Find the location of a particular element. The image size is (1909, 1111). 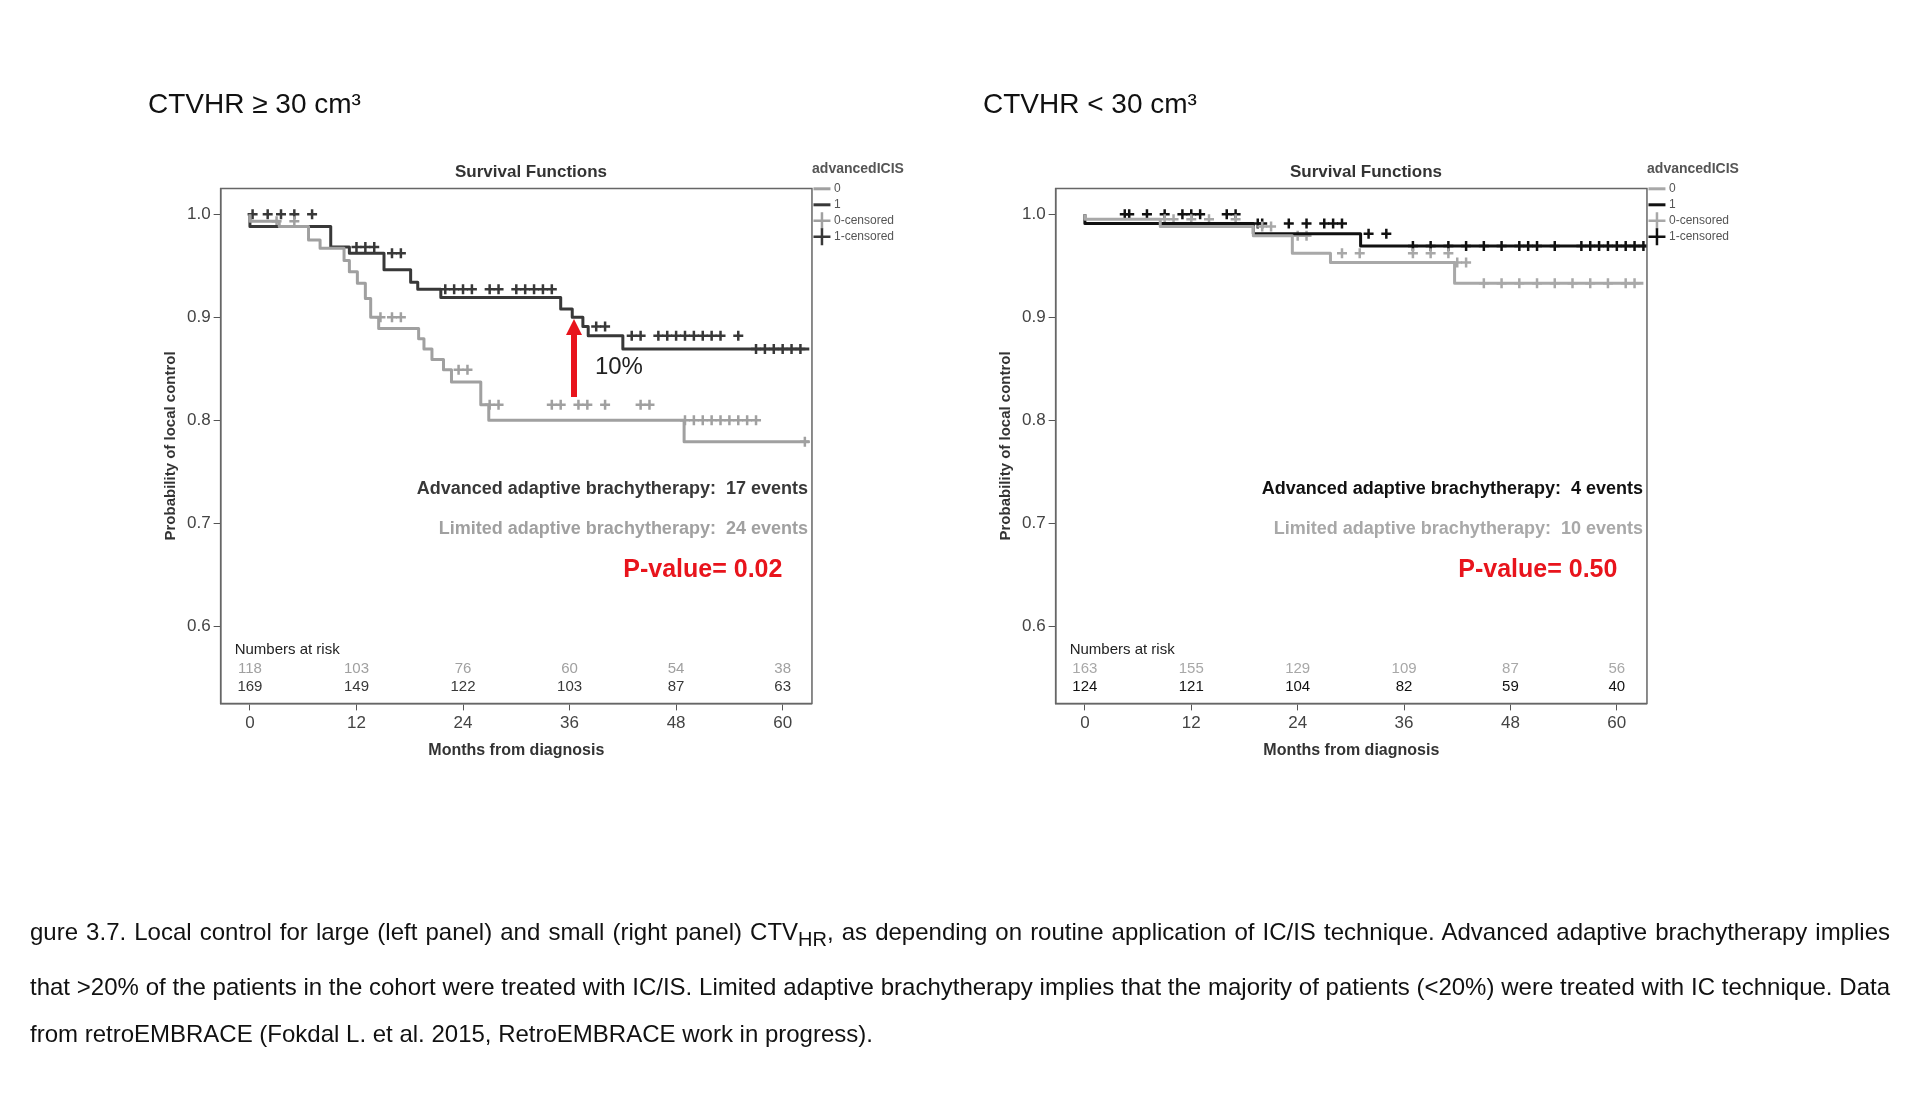

annotation: P-value= 0.02 is located at coordinates (703, 567).